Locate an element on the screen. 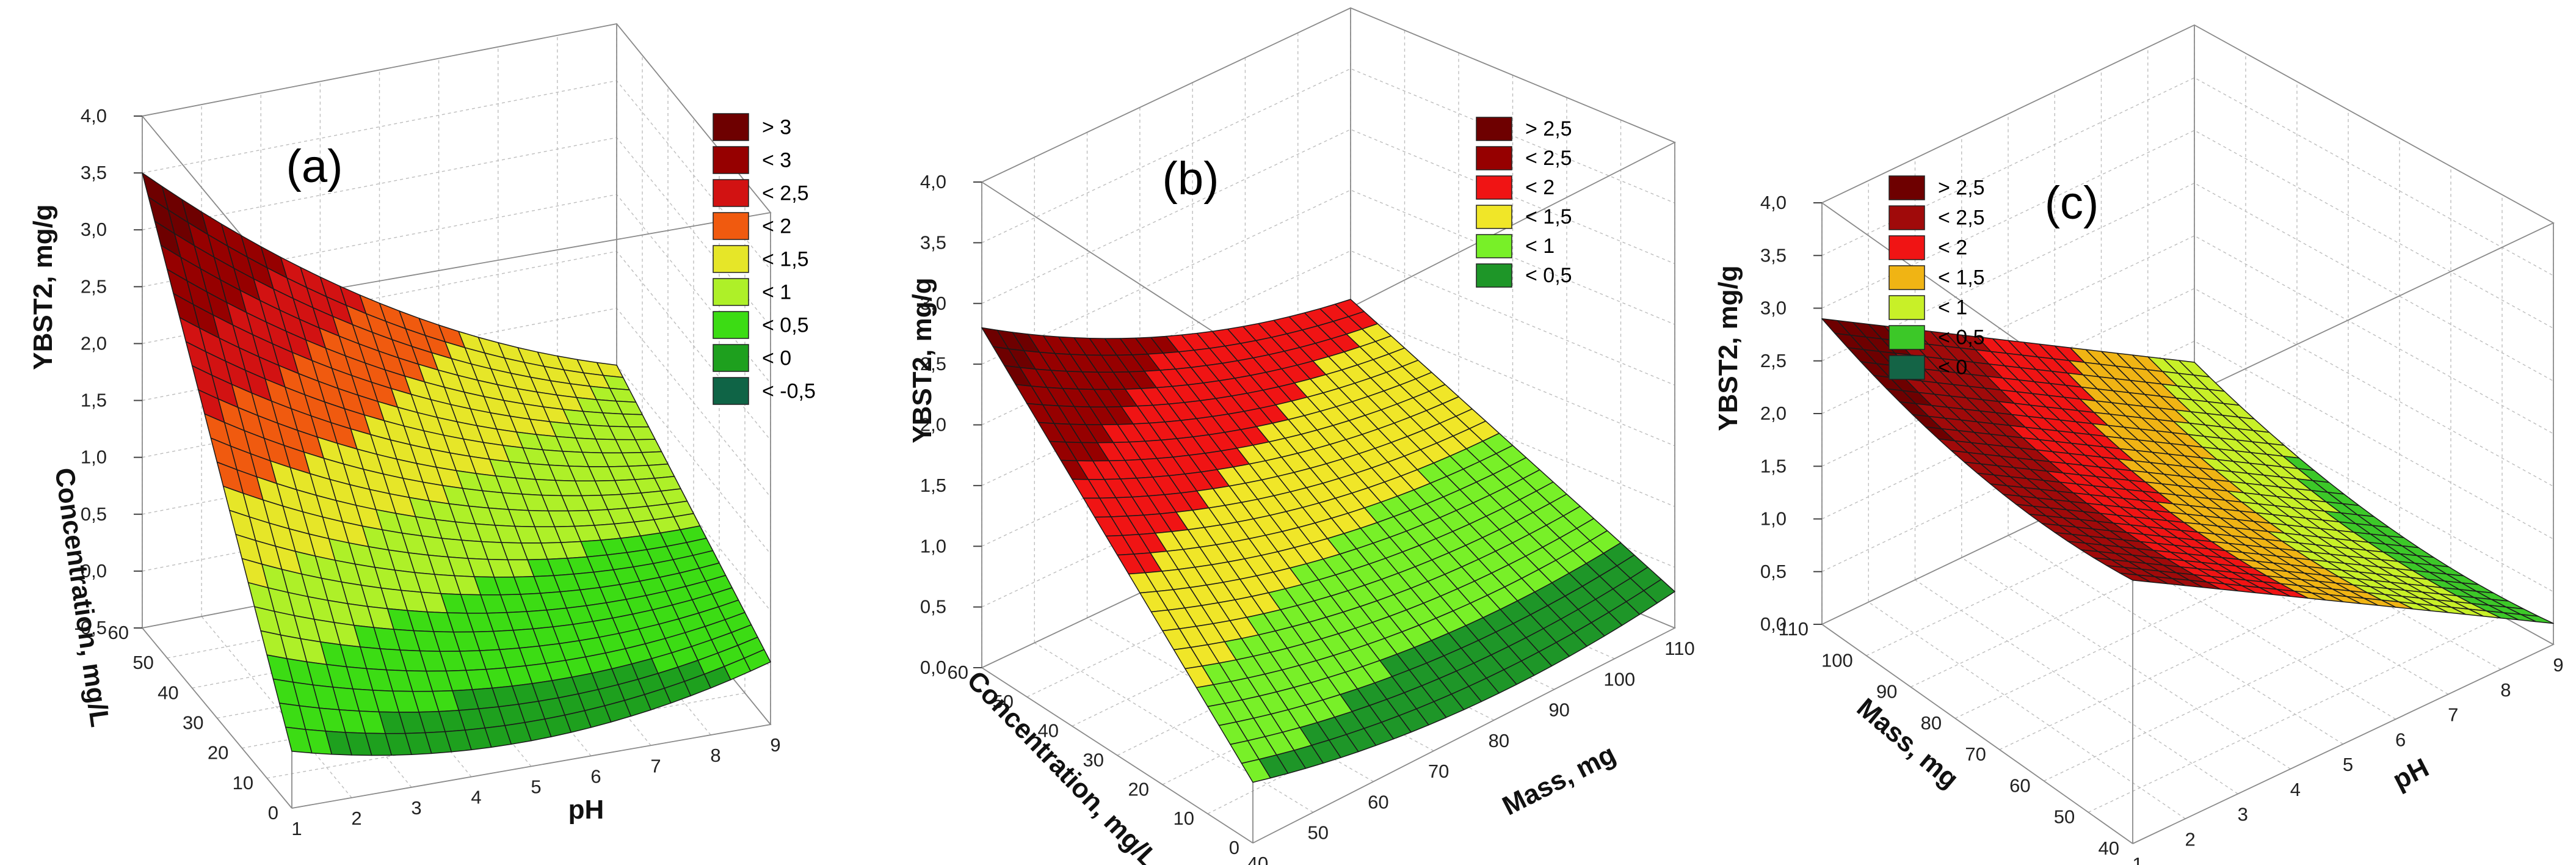 The width and height of the screenshot is (2576, 865). legend: > 3 < 3 < 2,5 < 2 < 1,5 < 1 < 0,5 < 0 < -0,5 is located at coordinates (764, 259).